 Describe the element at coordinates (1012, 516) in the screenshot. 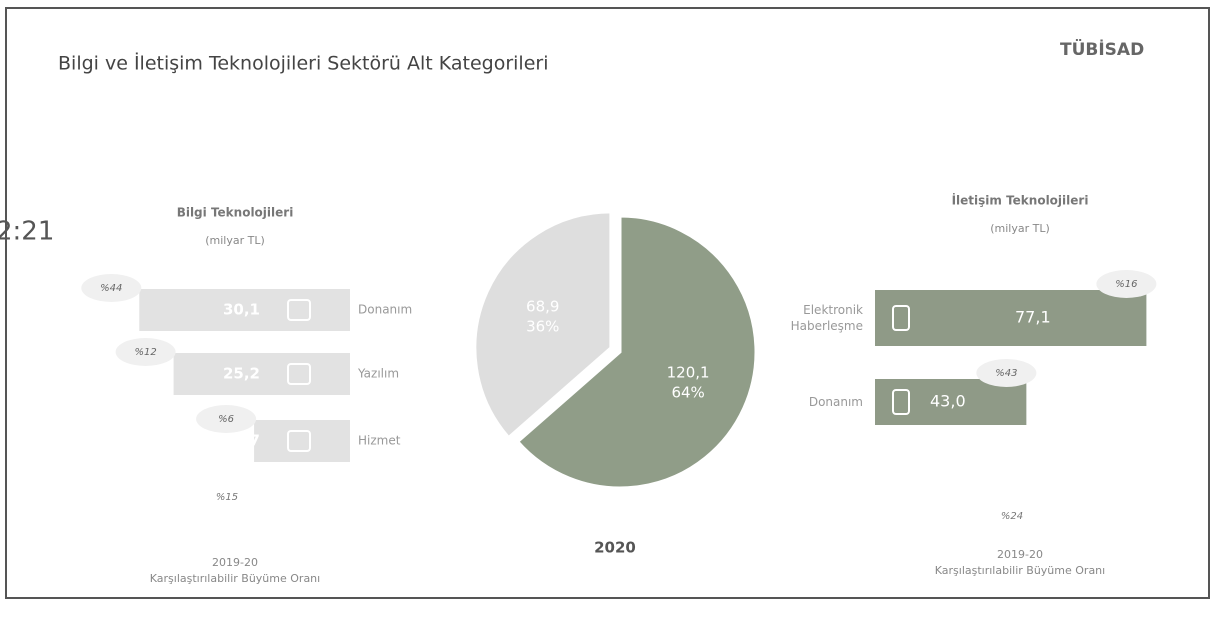

I see `total-growth: %24` at that location.